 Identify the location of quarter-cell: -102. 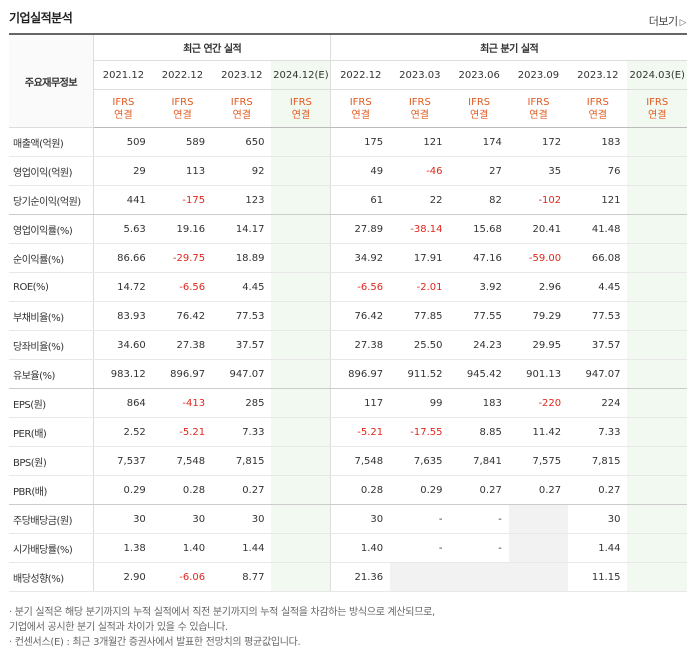
(538, 200).